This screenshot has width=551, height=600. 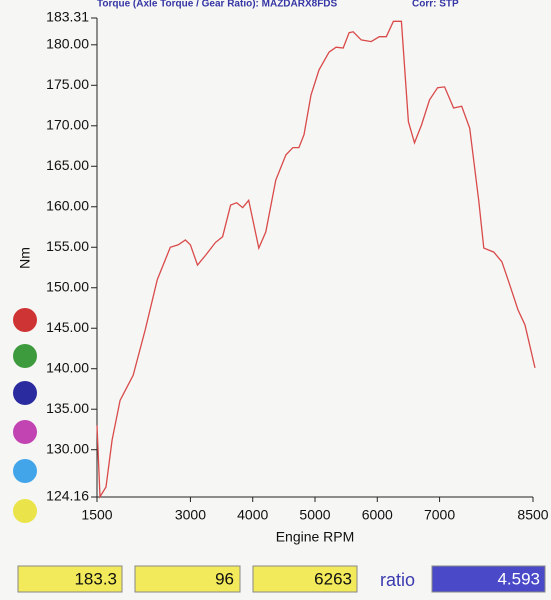 What do you see at coordinates (532, 515) in the screenshot?
I see `x-tick-label: 8500` at bounding box center [532, 515].